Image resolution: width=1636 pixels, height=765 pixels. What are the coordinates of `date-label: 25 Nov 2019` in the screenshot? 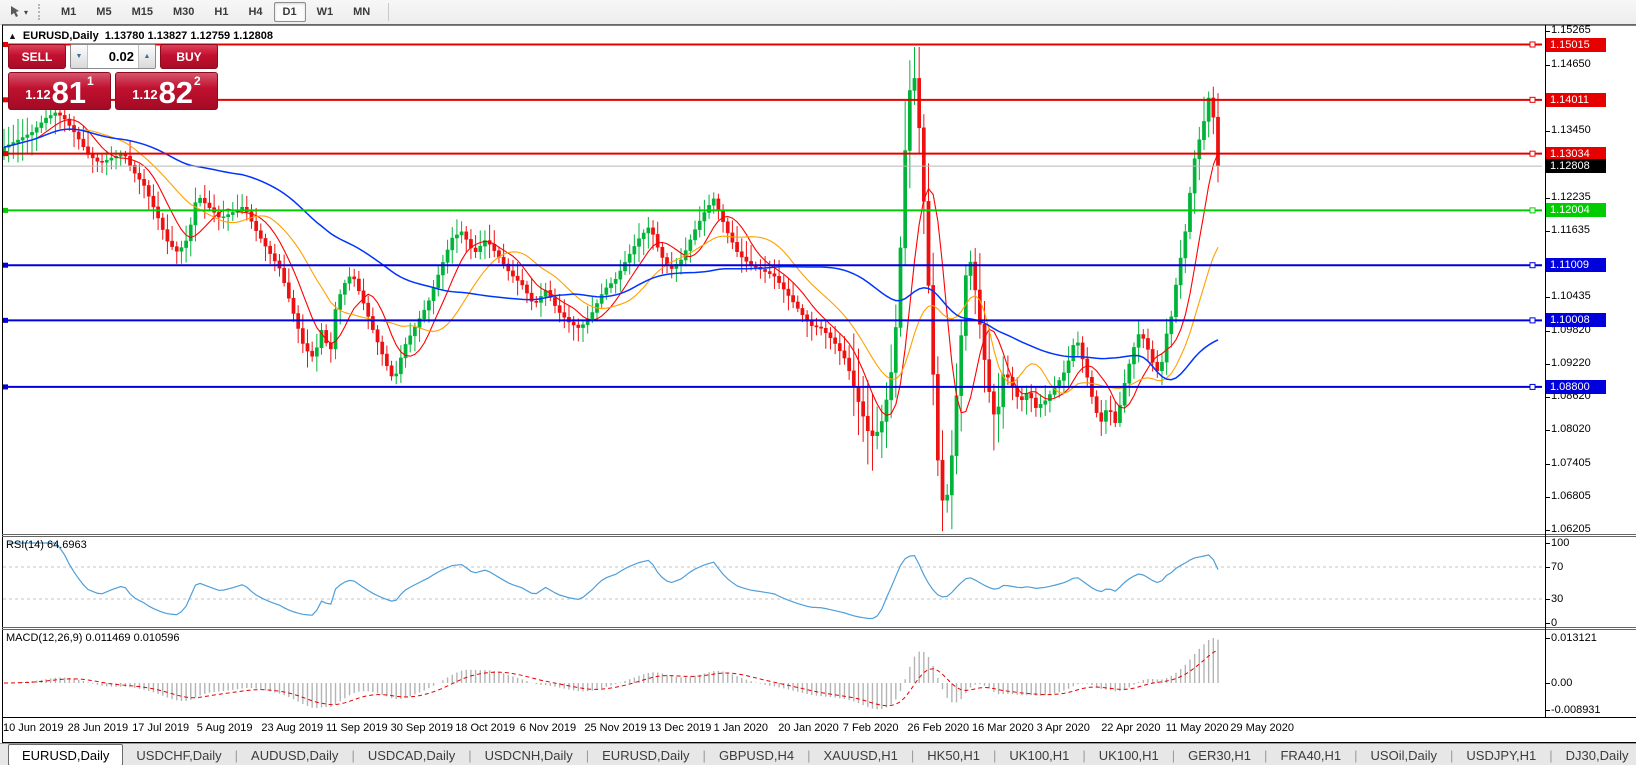 It's located at (615, 728).